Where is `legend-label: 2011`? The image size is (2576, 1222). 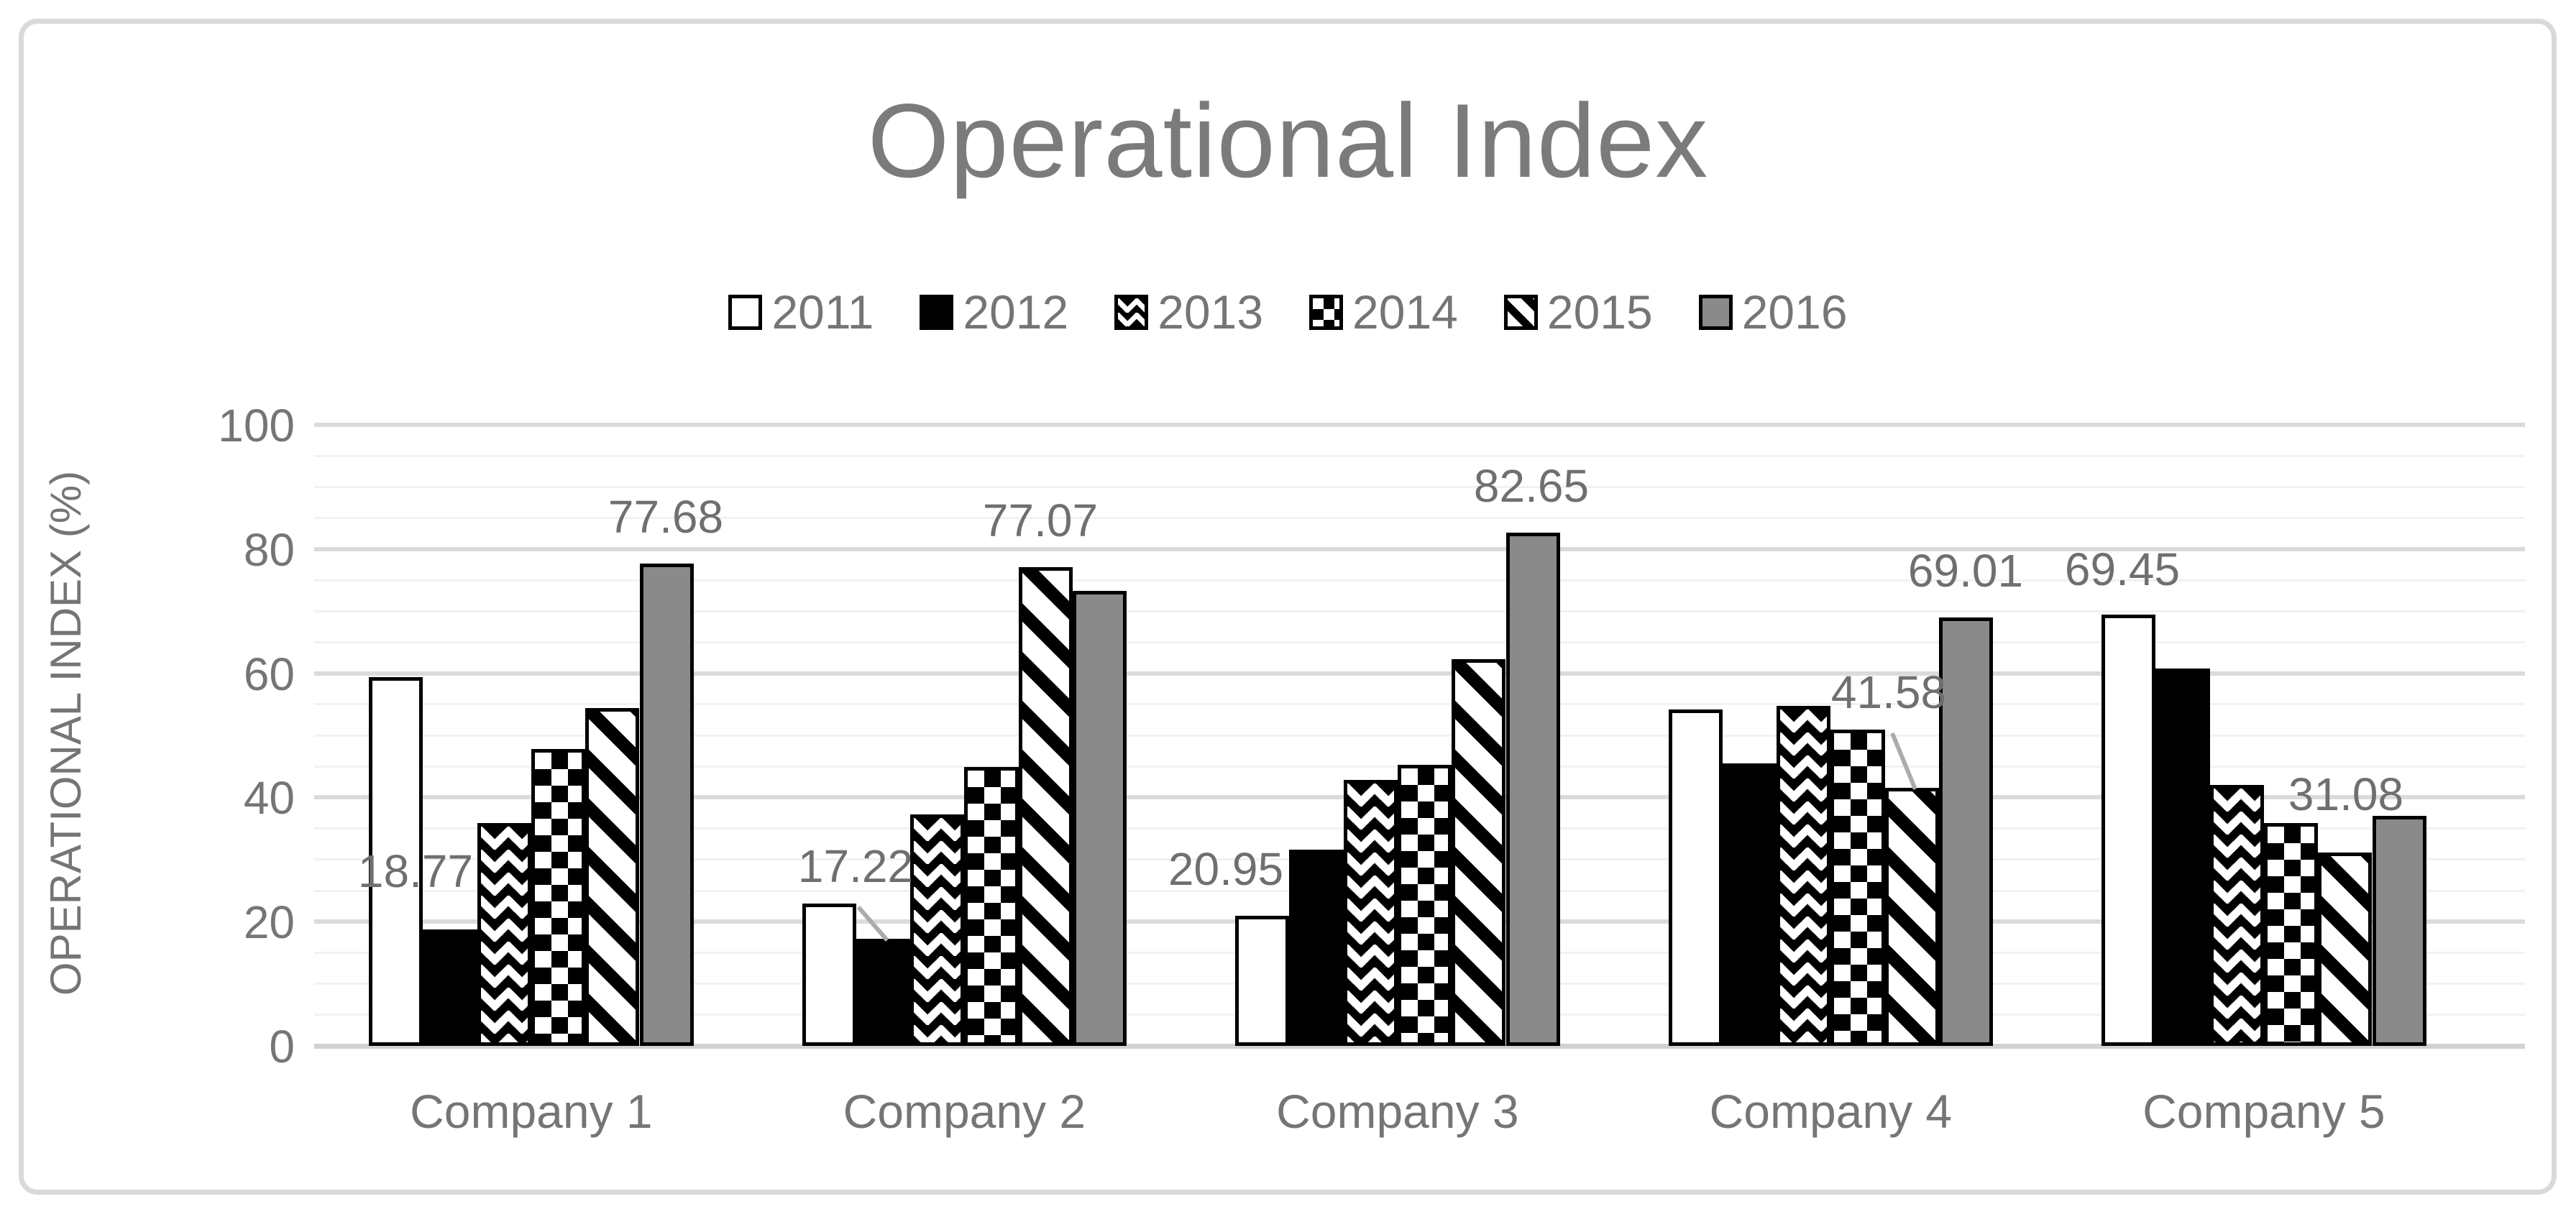
legend-label: 2011 is located at coordinates (822, 312).